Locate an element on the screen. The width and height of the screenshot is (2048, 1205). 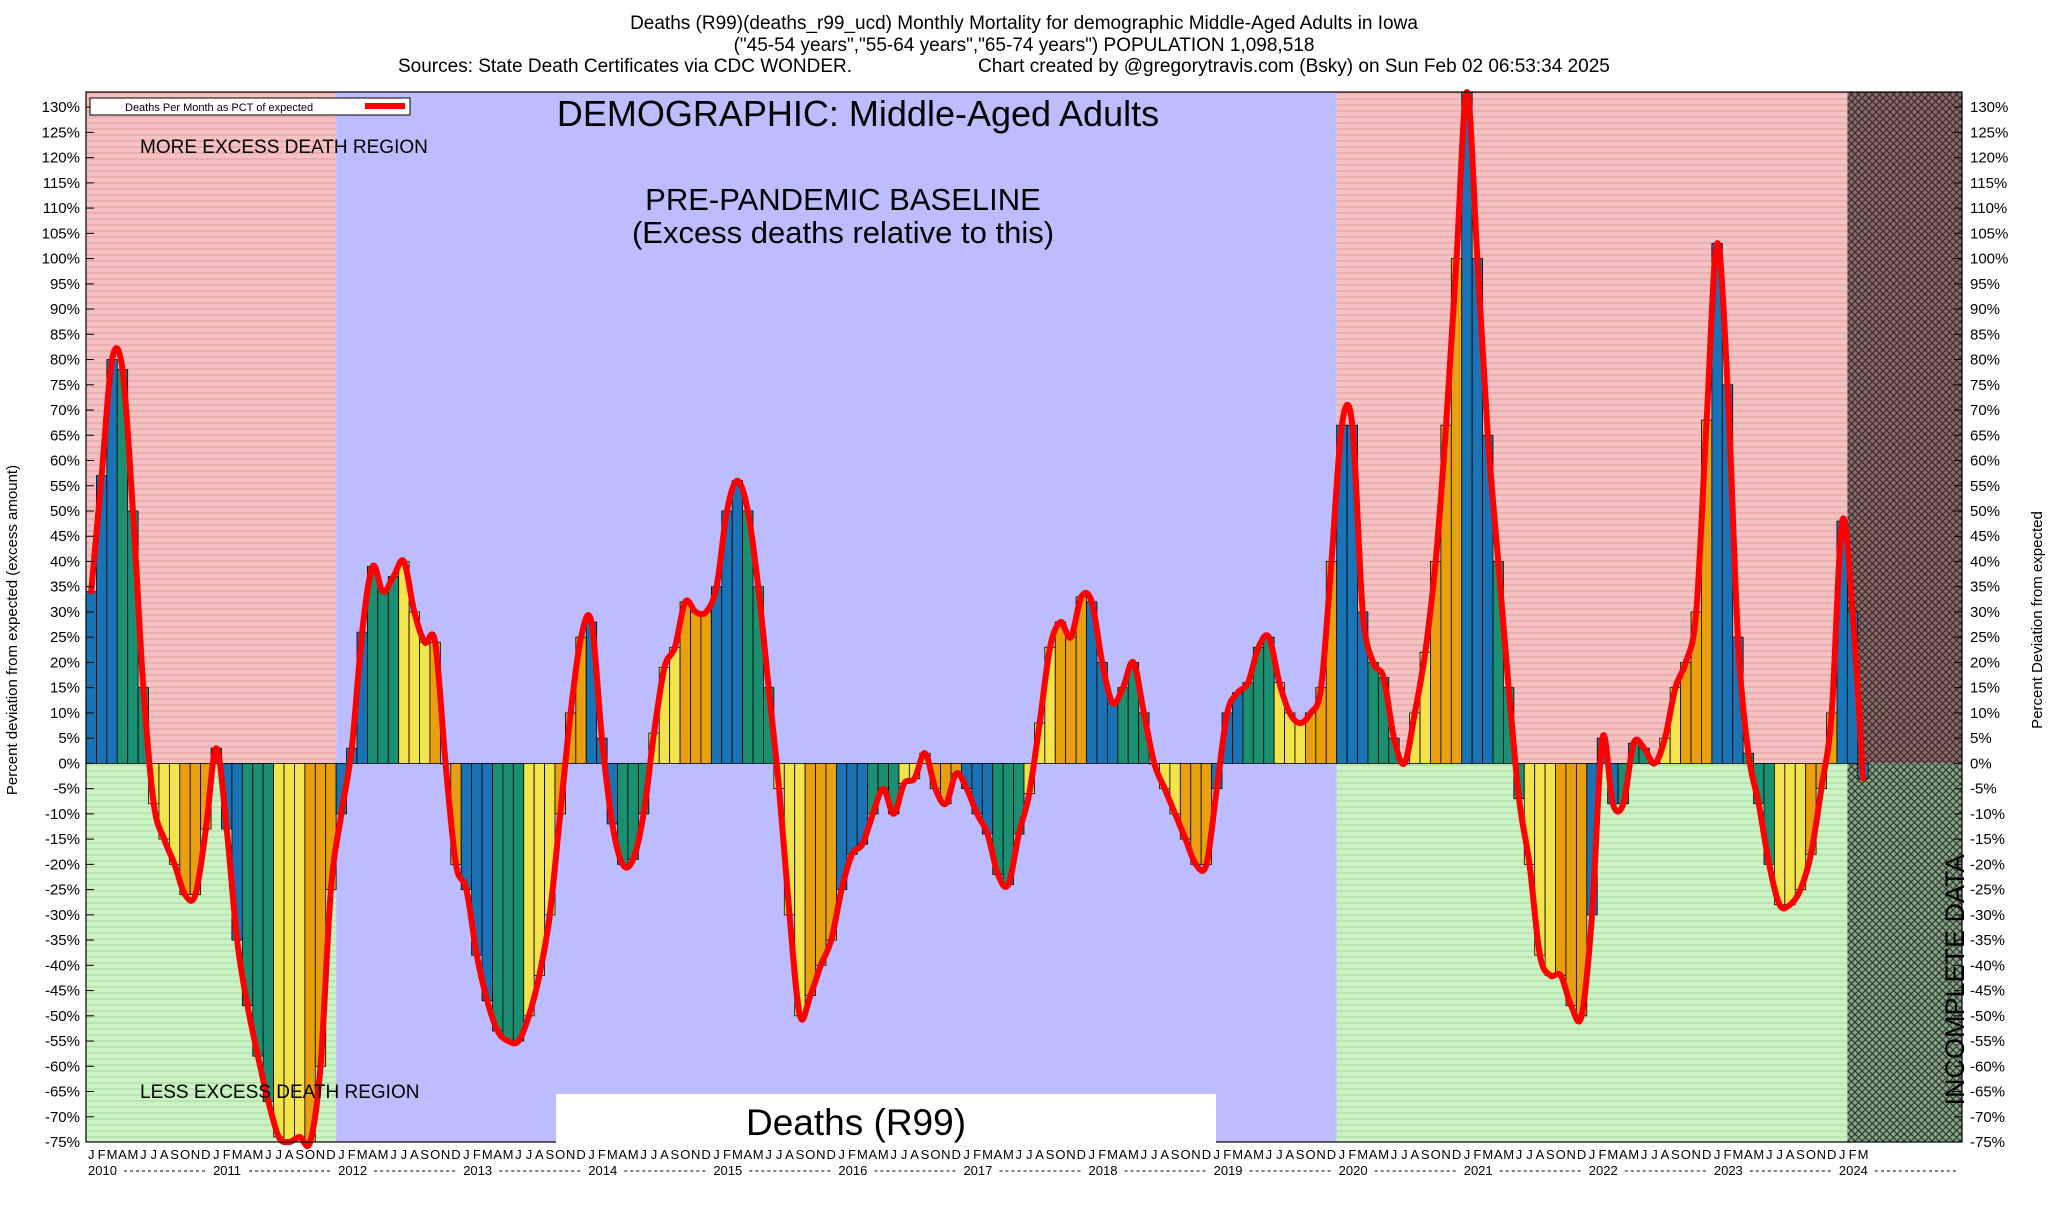
y-tick-label-left: 15% is located at coordinates (65, 688).